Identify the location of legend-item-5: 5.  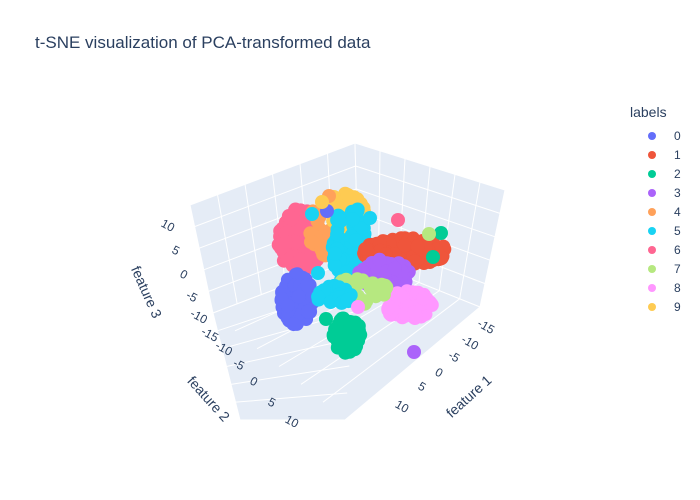
(655, 230).